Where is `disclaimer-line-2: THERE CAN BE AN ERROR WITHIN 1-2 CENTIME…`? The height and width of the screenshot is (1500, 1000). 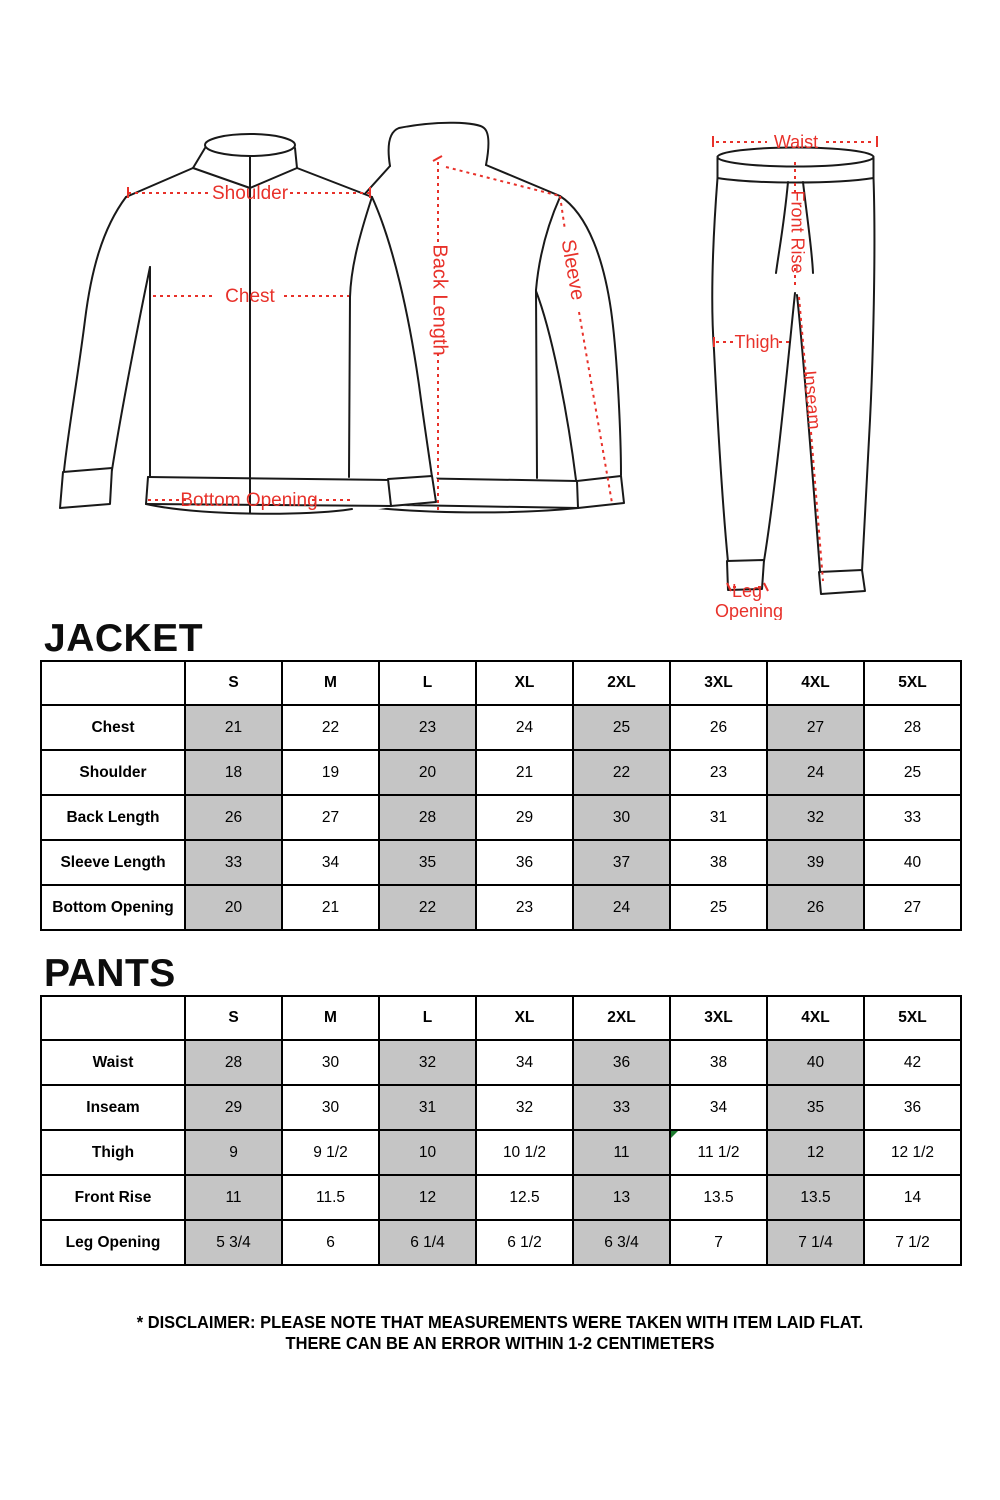
disclaimer-line-2: THERE CAN BE AN ERROR WITHIN 1-2 CENTIME… is located at coordinates (500, 1343).